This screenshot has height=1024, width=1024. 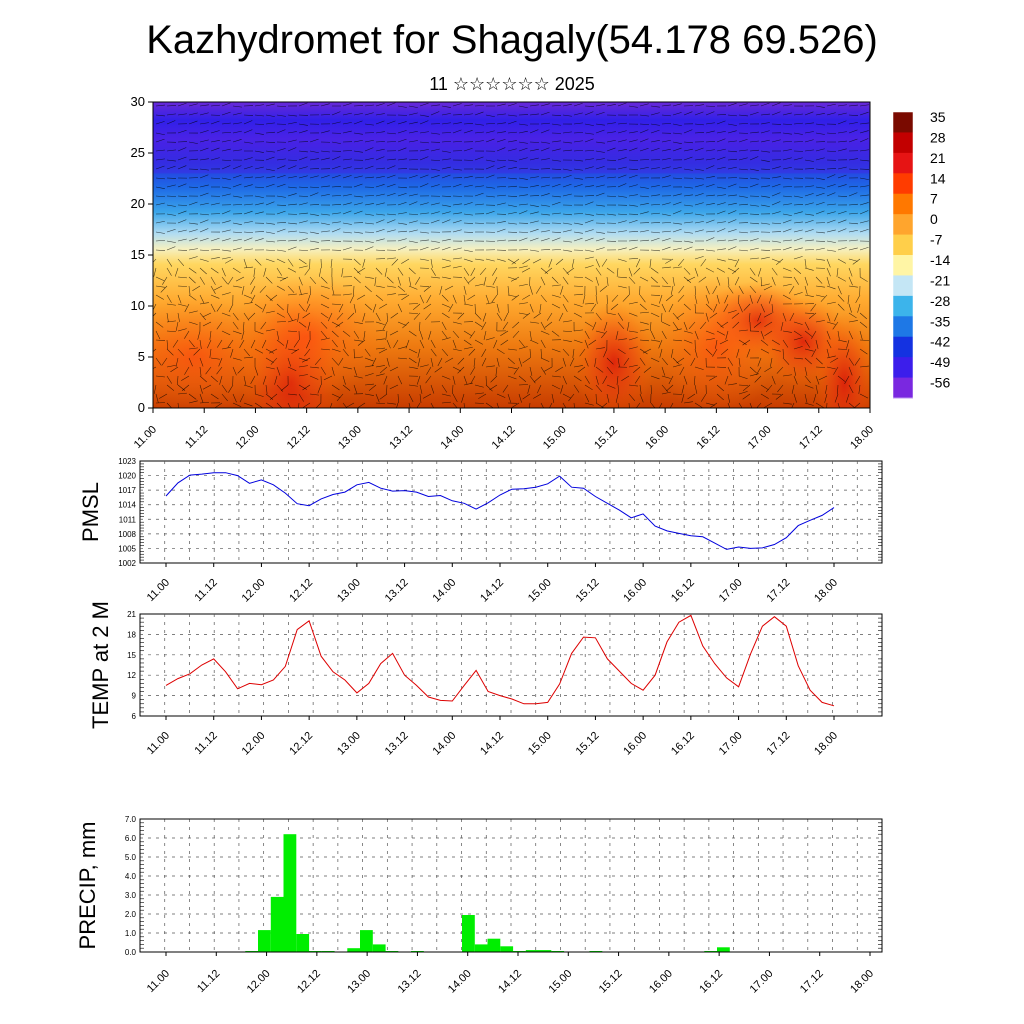 I want to click on x-tick-label: 17.12, so click(x=778, y=744).